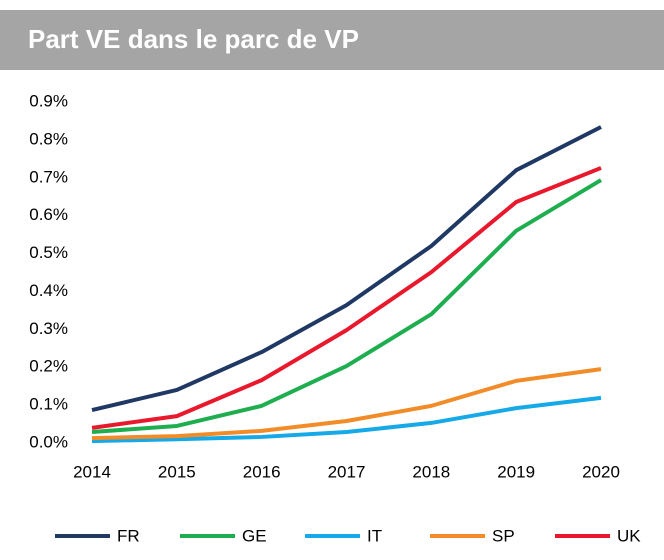  I want to click on legend-label: GE, so click(254, 535).